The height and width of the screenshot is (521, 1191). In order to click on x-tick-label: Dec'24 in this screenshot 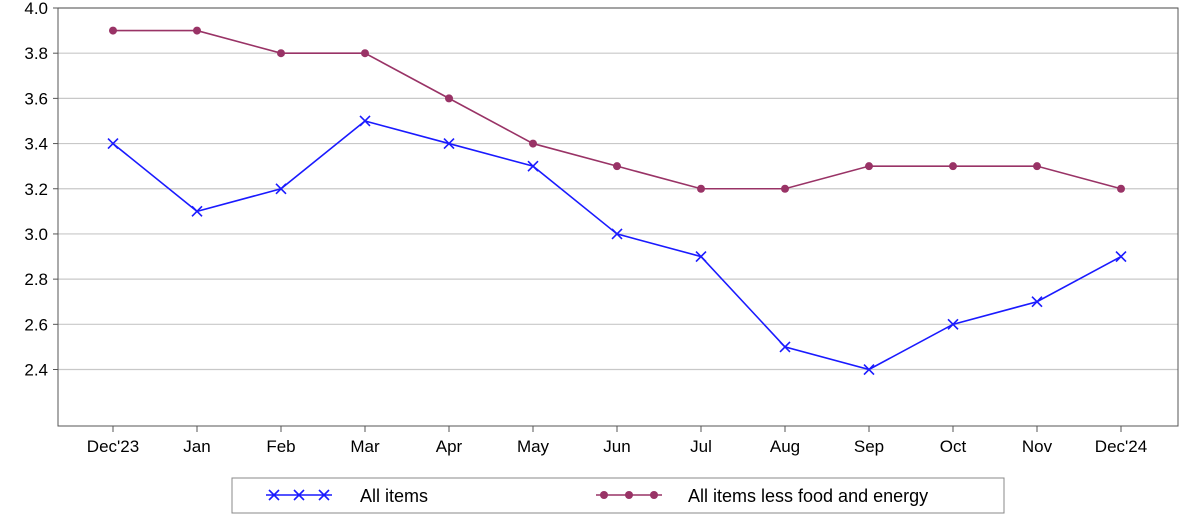, I will do `click(1121, 446)`.